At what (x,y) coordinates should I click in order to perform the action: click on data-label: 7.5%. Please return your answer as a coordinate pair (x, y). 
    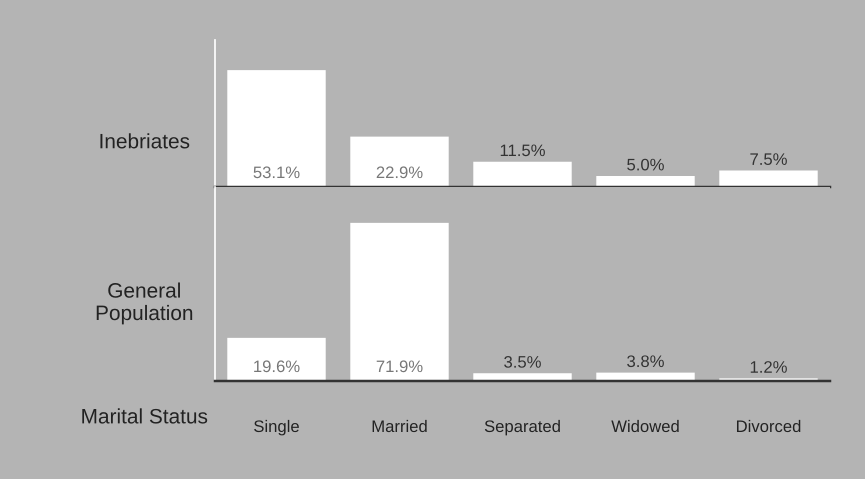
    Looking at the image, I should click on (768, 159).